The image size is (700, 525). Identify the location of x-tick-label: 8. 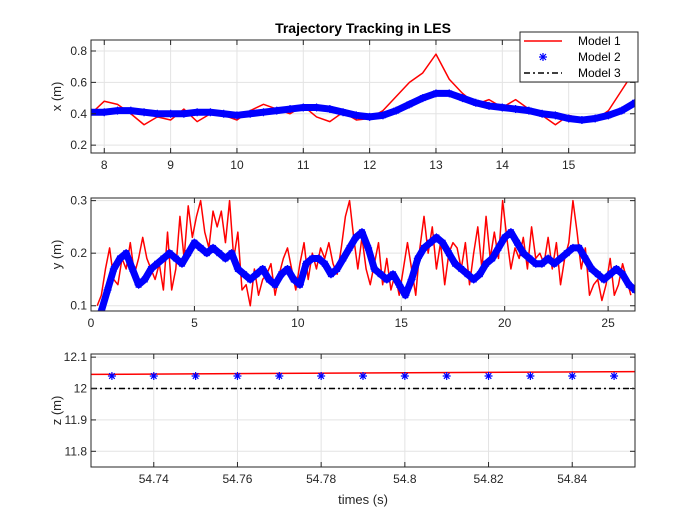
(104, 165).